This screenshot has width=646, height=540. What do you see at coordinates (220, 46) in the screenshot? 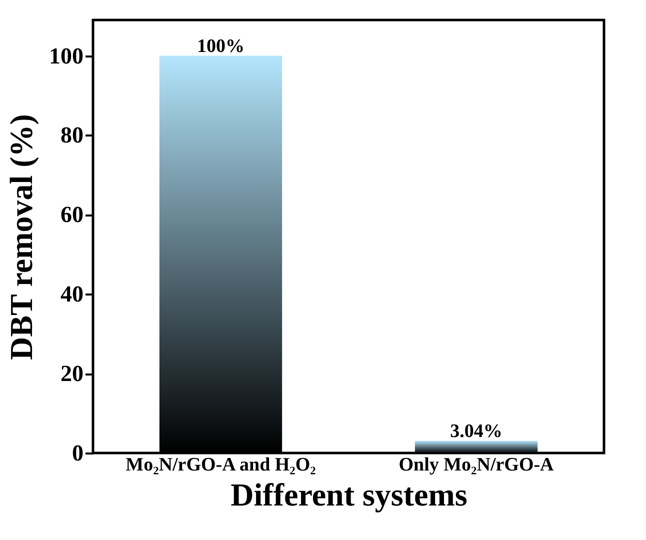
I see `data-label: 100%` at bounding box center [220, 46].